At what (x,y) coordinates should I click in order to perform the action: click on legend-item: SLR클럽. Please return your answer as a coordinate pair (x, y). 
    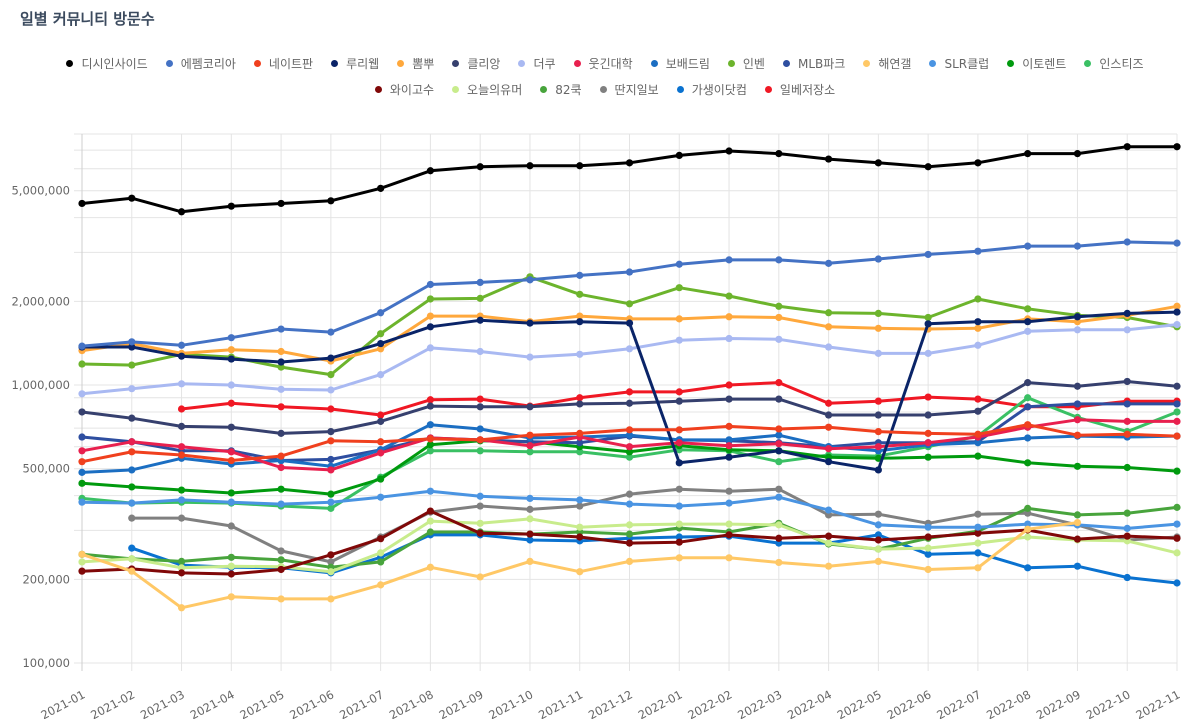
    Looking at the image, I should click on (959, 63).